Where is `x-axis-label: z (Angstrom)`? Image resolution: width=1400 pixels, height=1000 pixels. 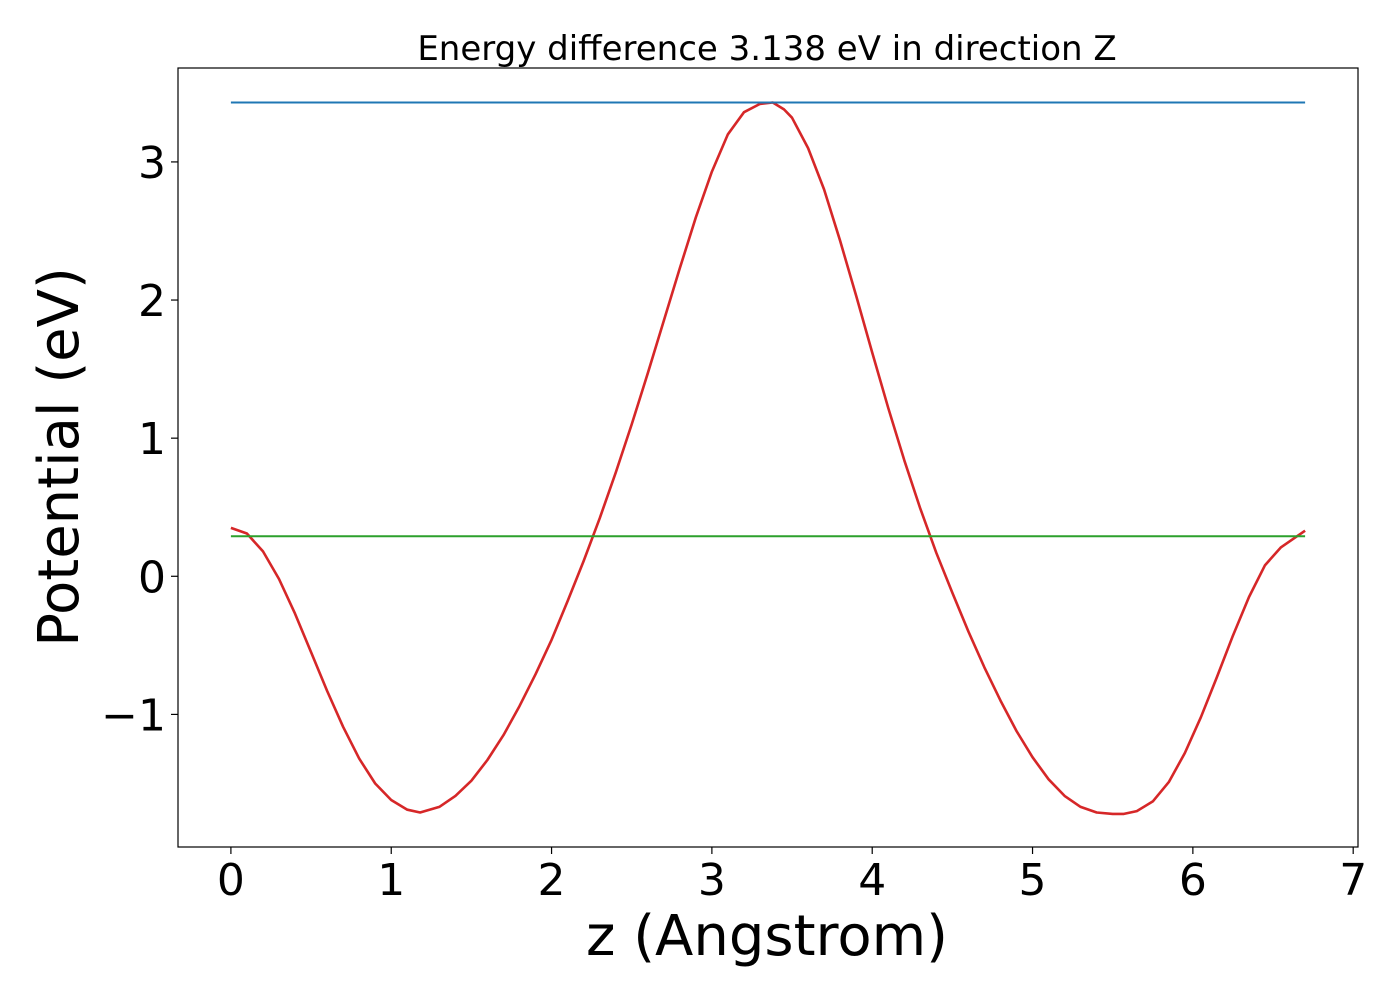
x-axis-label: z (Angstrom) is located at coordinates (767, 936).